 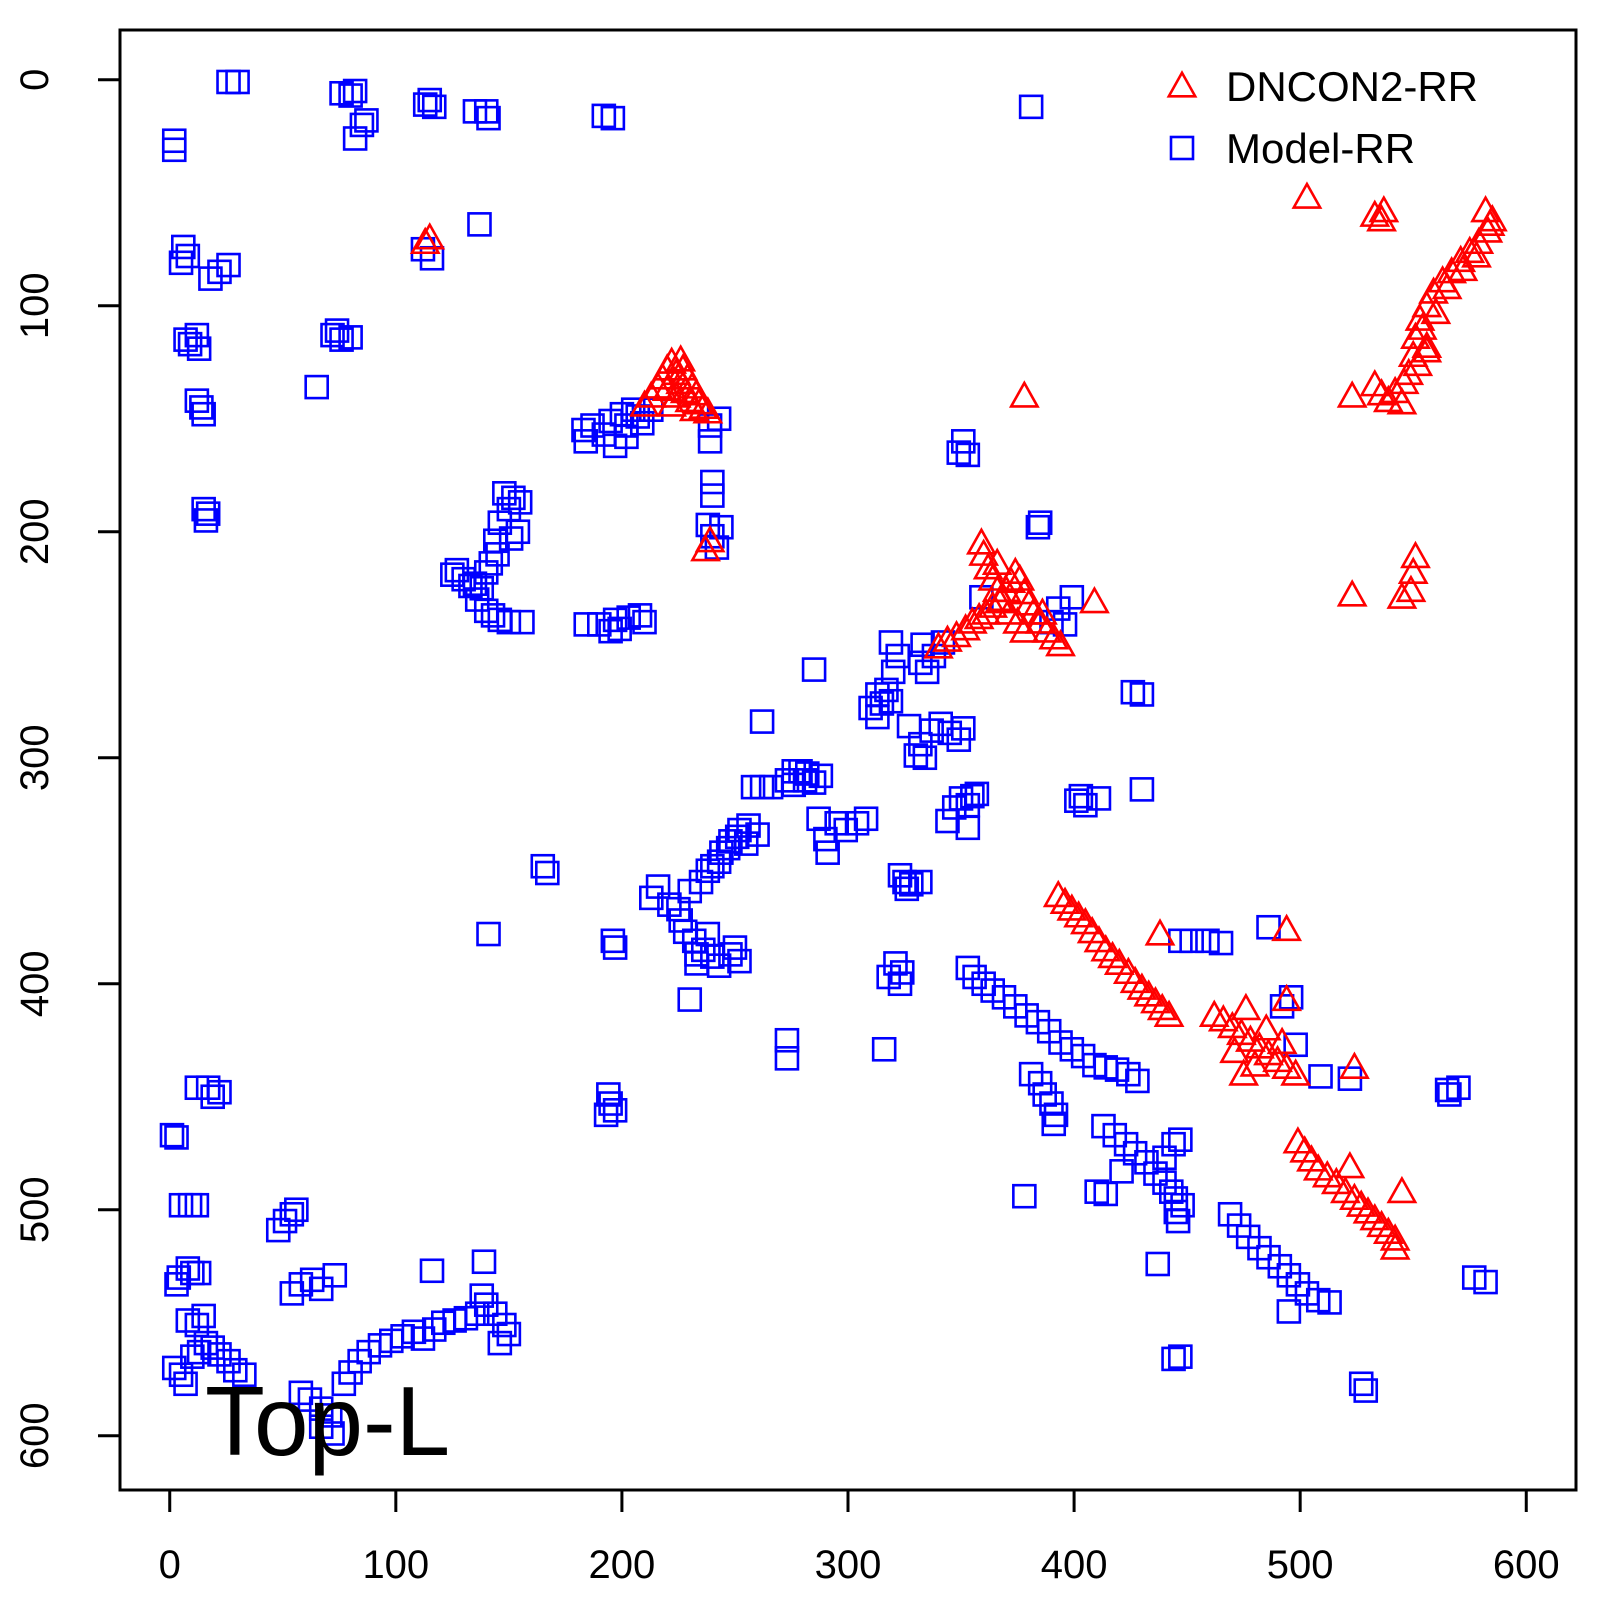 What do you see at coordinates (35, 80) in the screenshot?
I see `y-tick-label: 0` at bounding box center [35, 80].